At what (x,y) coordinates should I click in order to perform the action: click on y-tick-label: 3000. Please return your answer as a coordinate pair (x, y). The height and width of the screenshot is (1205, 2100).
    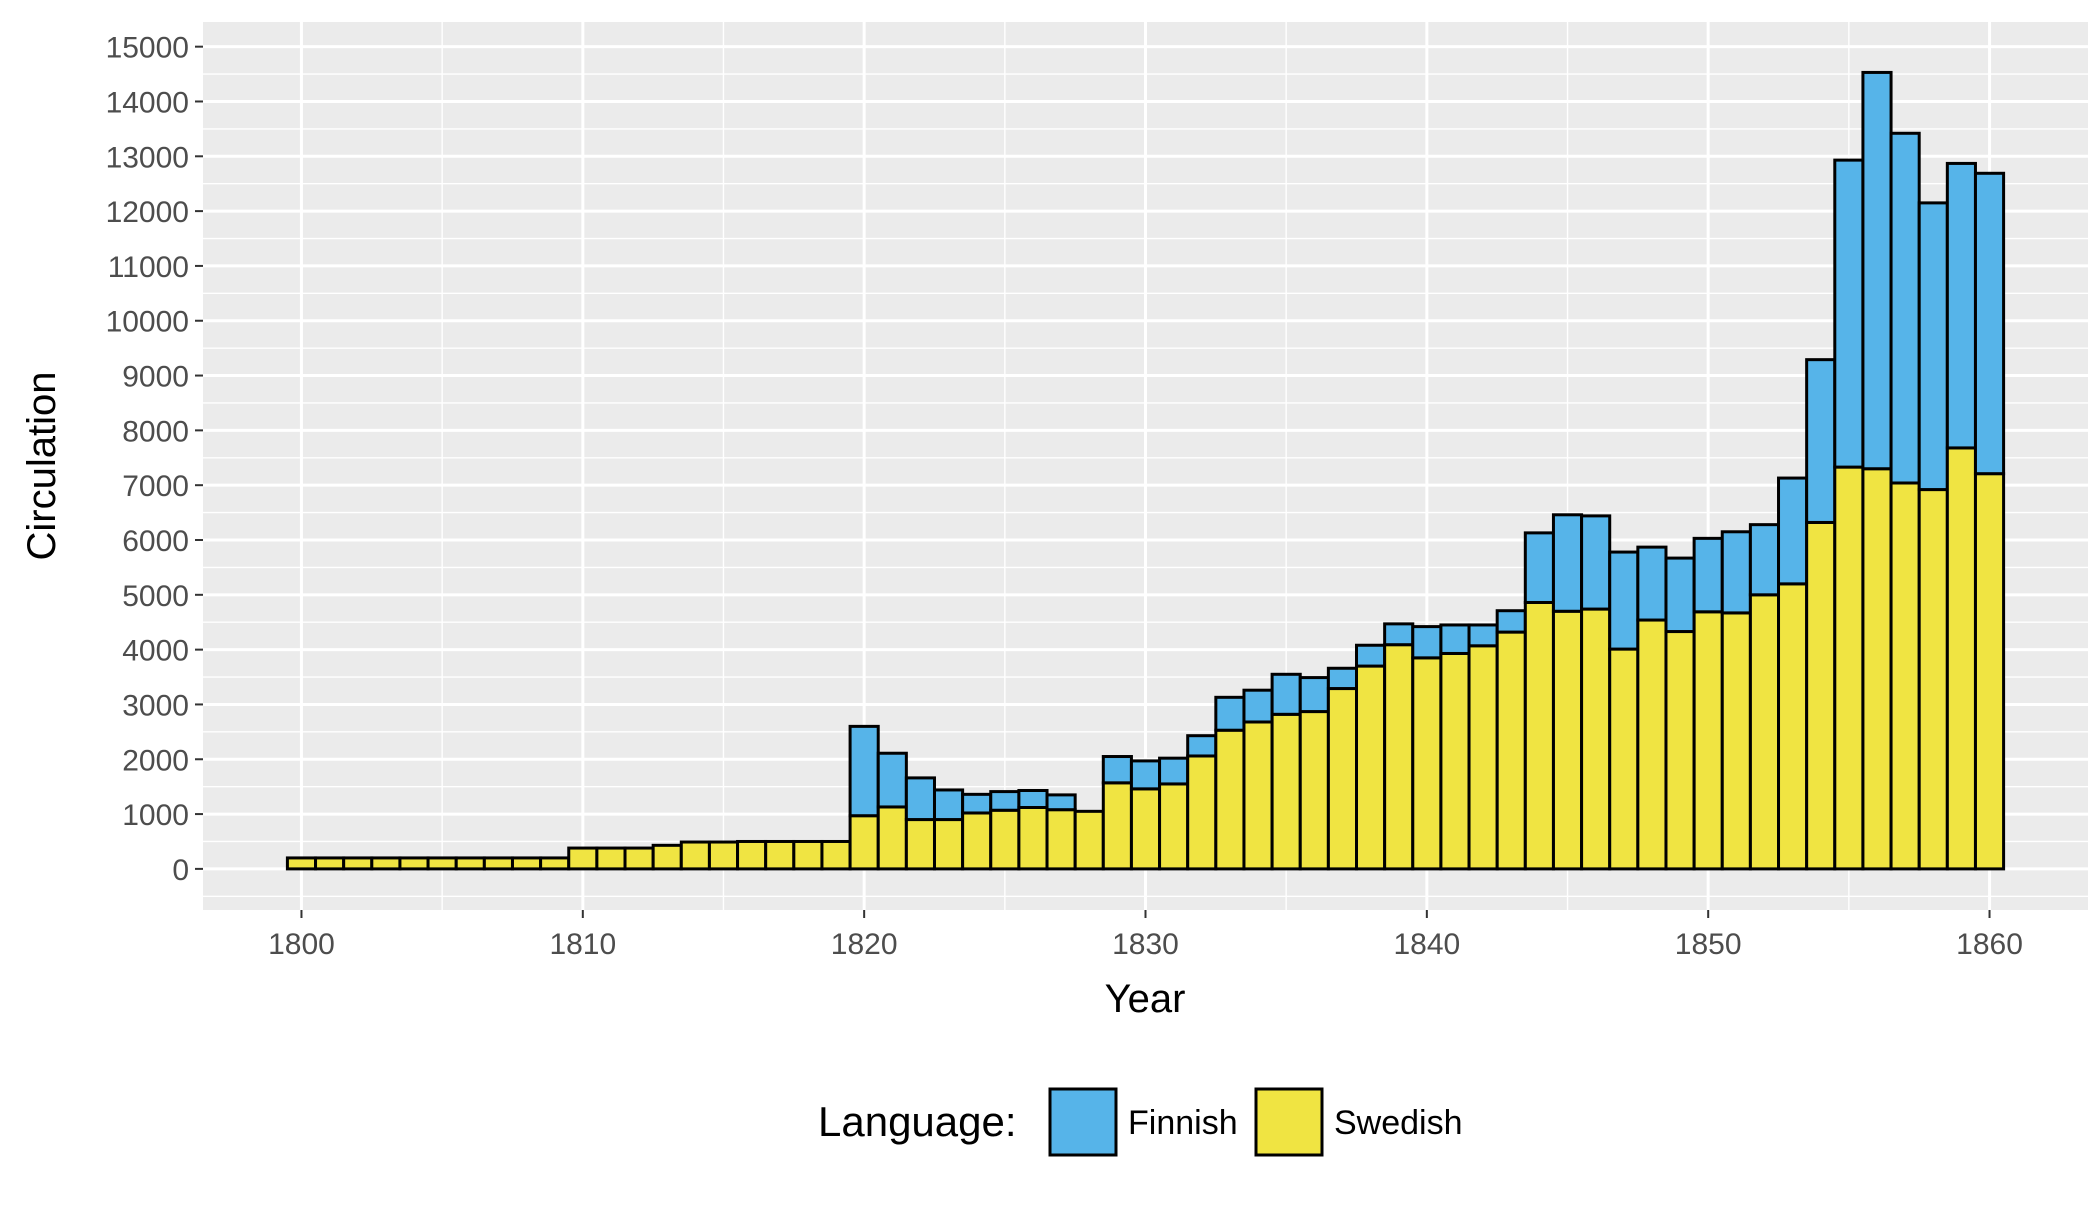
    Looking at the image, I should click on (155, 705).